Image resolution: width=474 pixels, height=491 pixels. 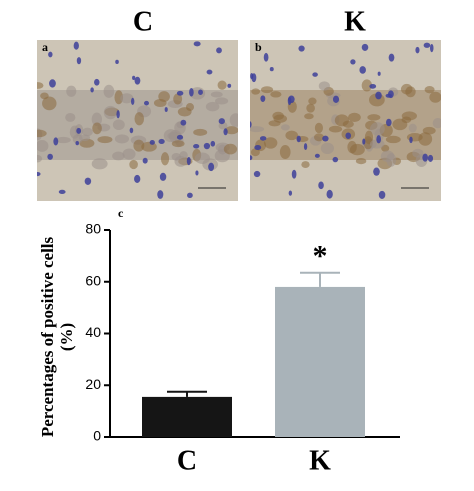 What do you see at coordinates (93, 229) in the screenshot?
I see `y-tick-label: 80` at bounding box center [93, 229].